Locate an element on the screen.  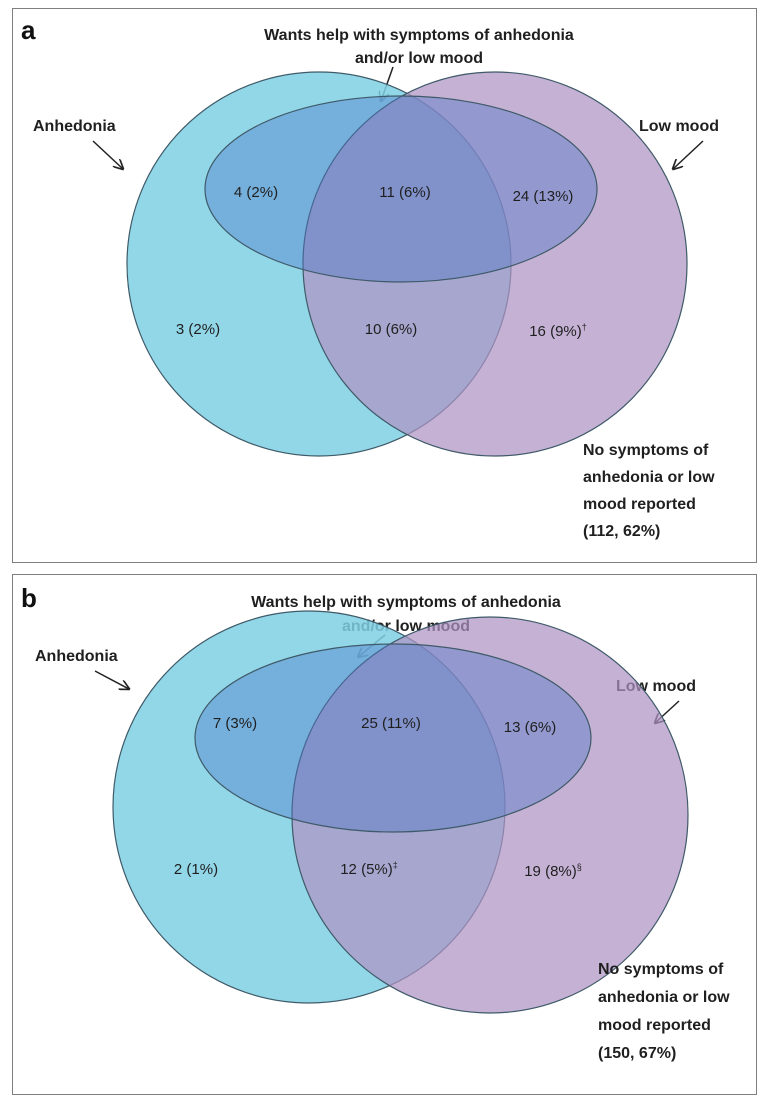
count-help-anhedonia-only: 4 (2%) is located at coordinates (256, 192).